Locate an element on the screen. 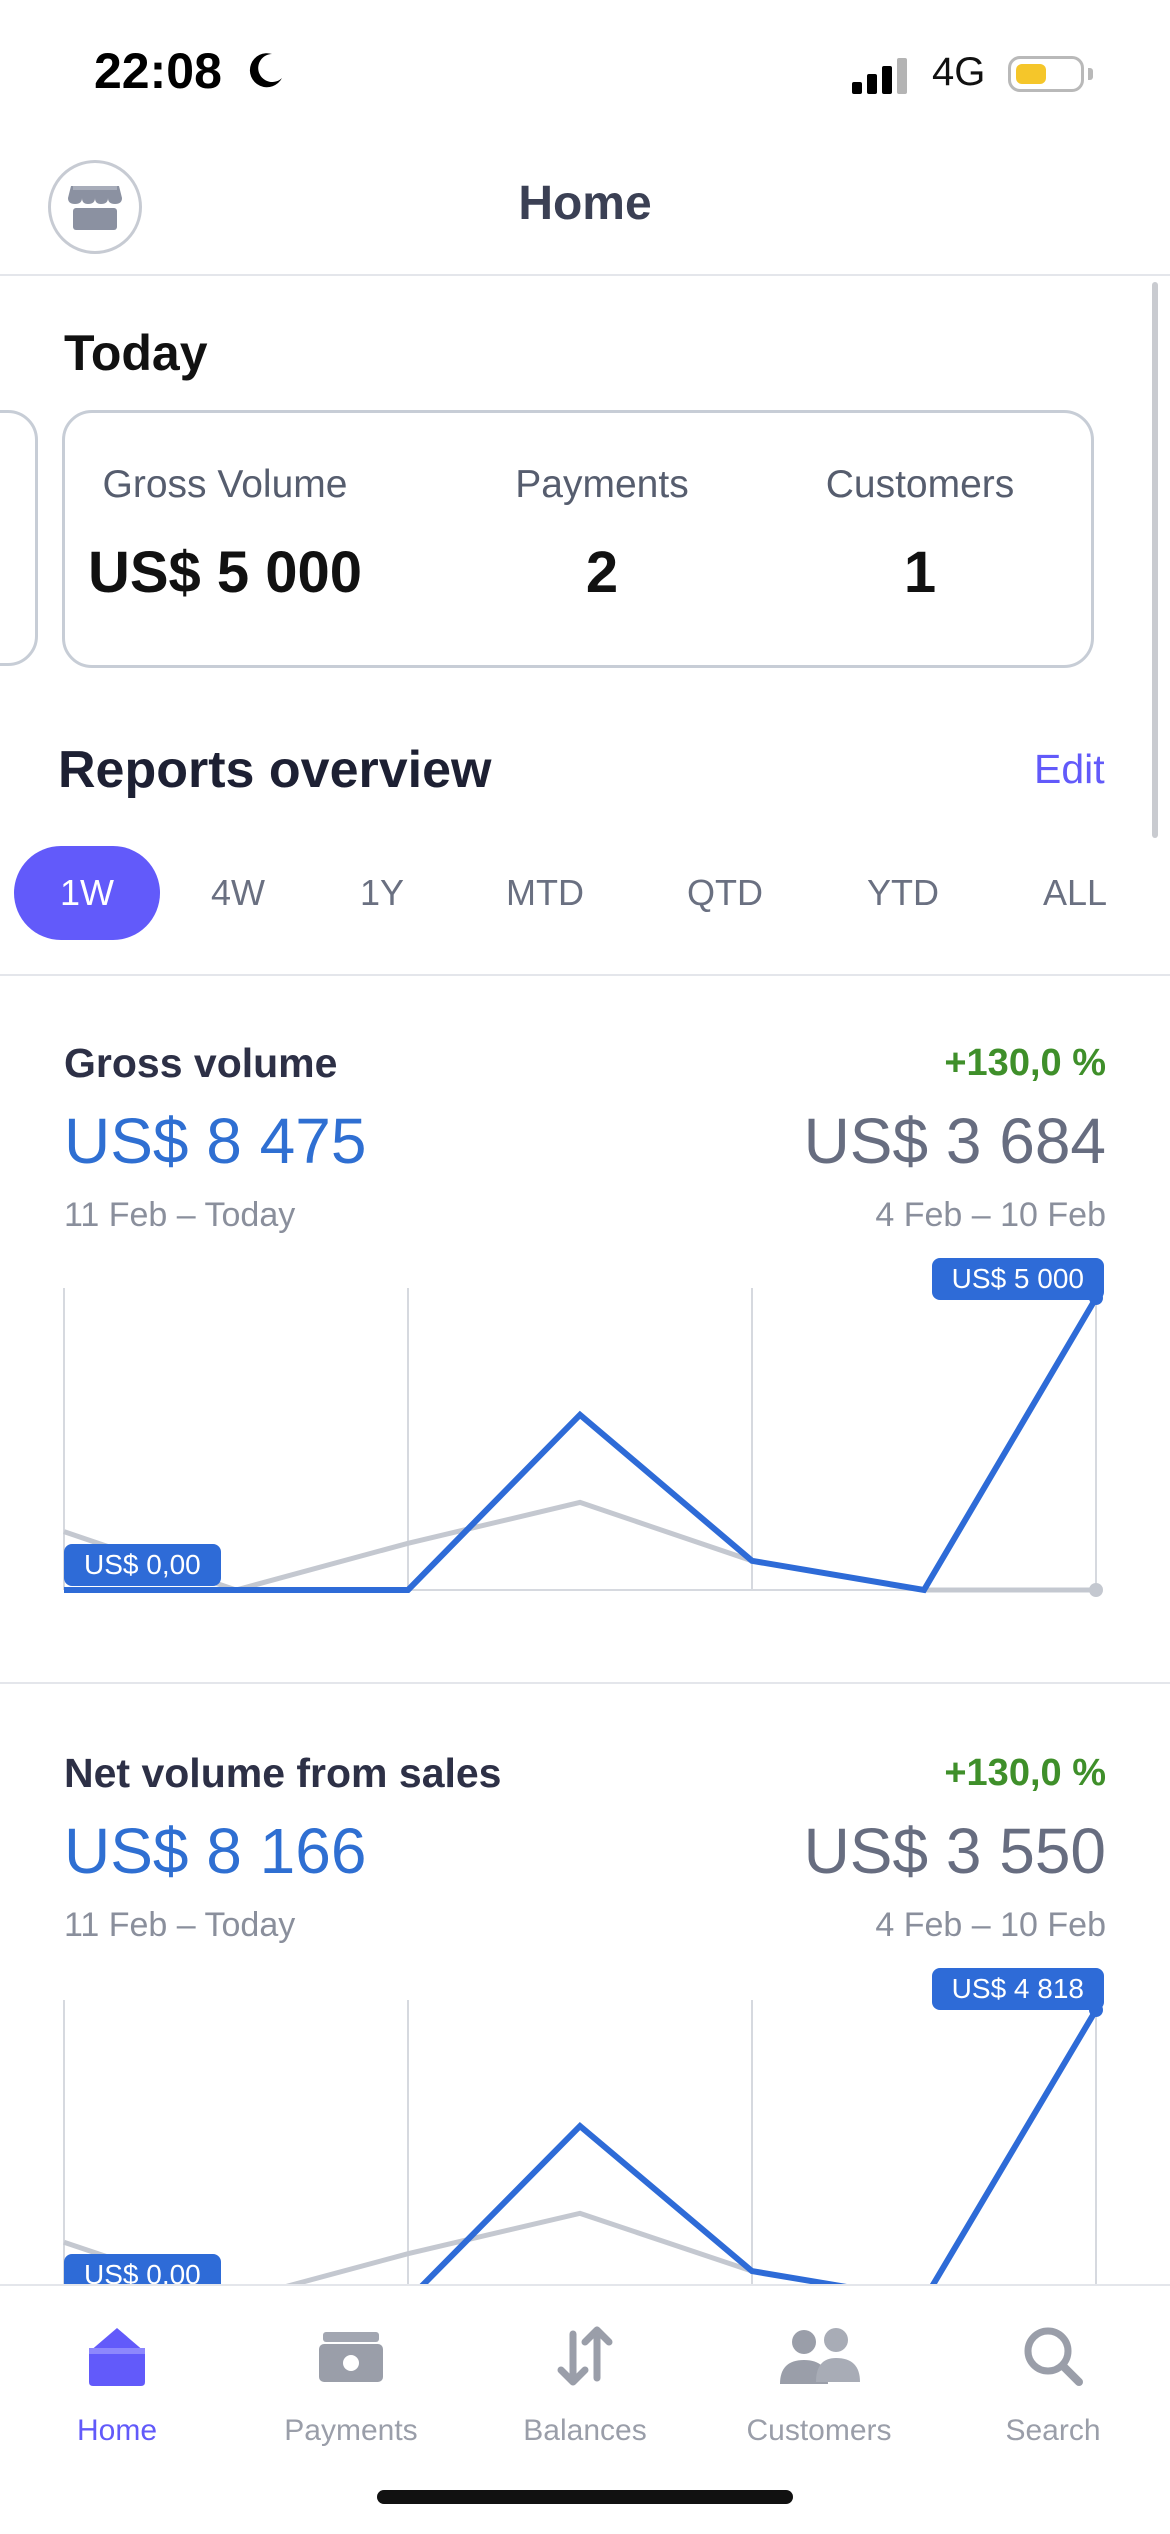 This screenshot has width=1170, height=2534. metric-customers: Customers 1 is located at coordinates (920, 534).